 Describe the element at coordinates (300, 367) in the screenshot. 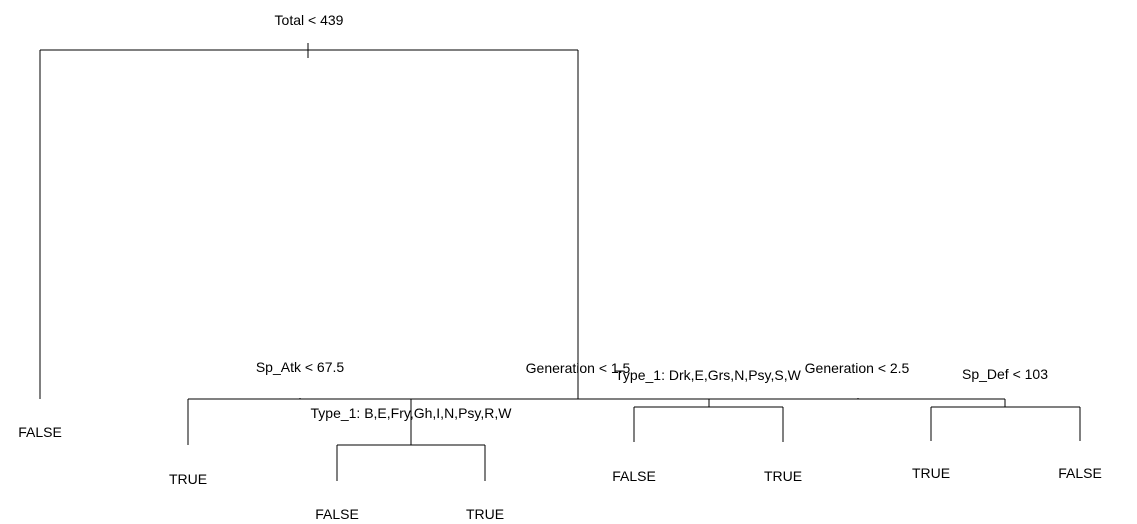

I see `split-label: Sp_Atk < 67.5` at that location.